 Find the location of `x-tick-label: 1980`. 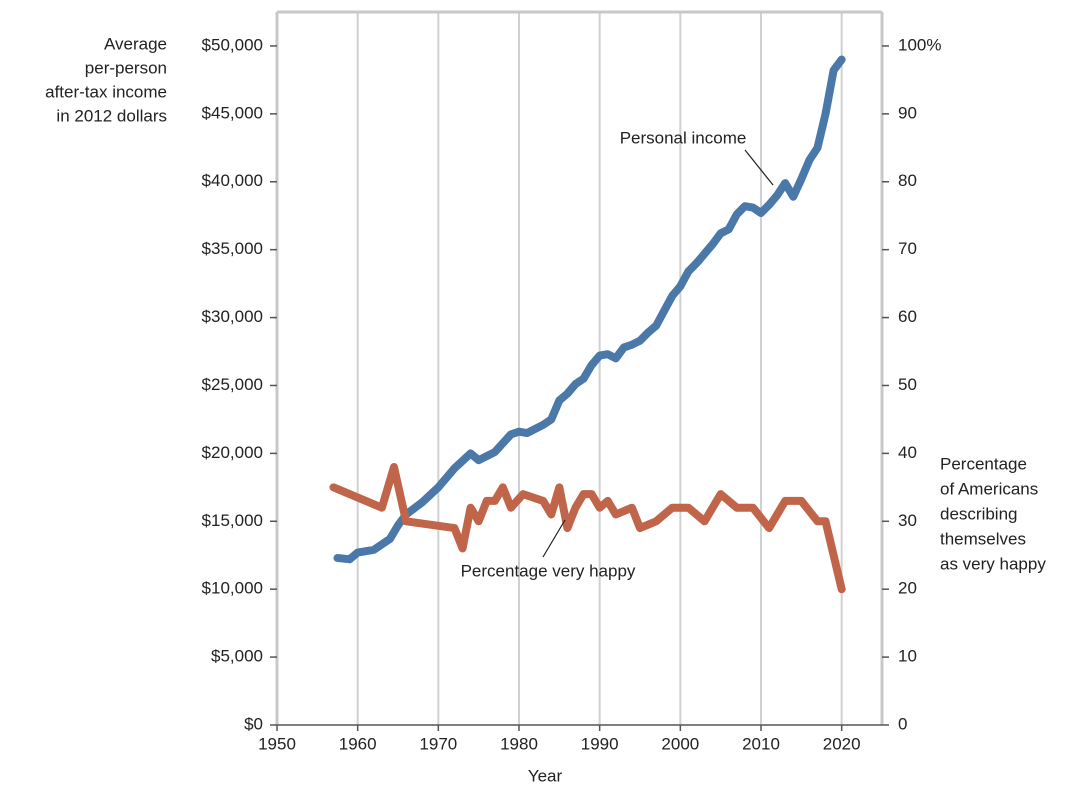

x-tick-label: 1980 is located at coordinates (519, 743).